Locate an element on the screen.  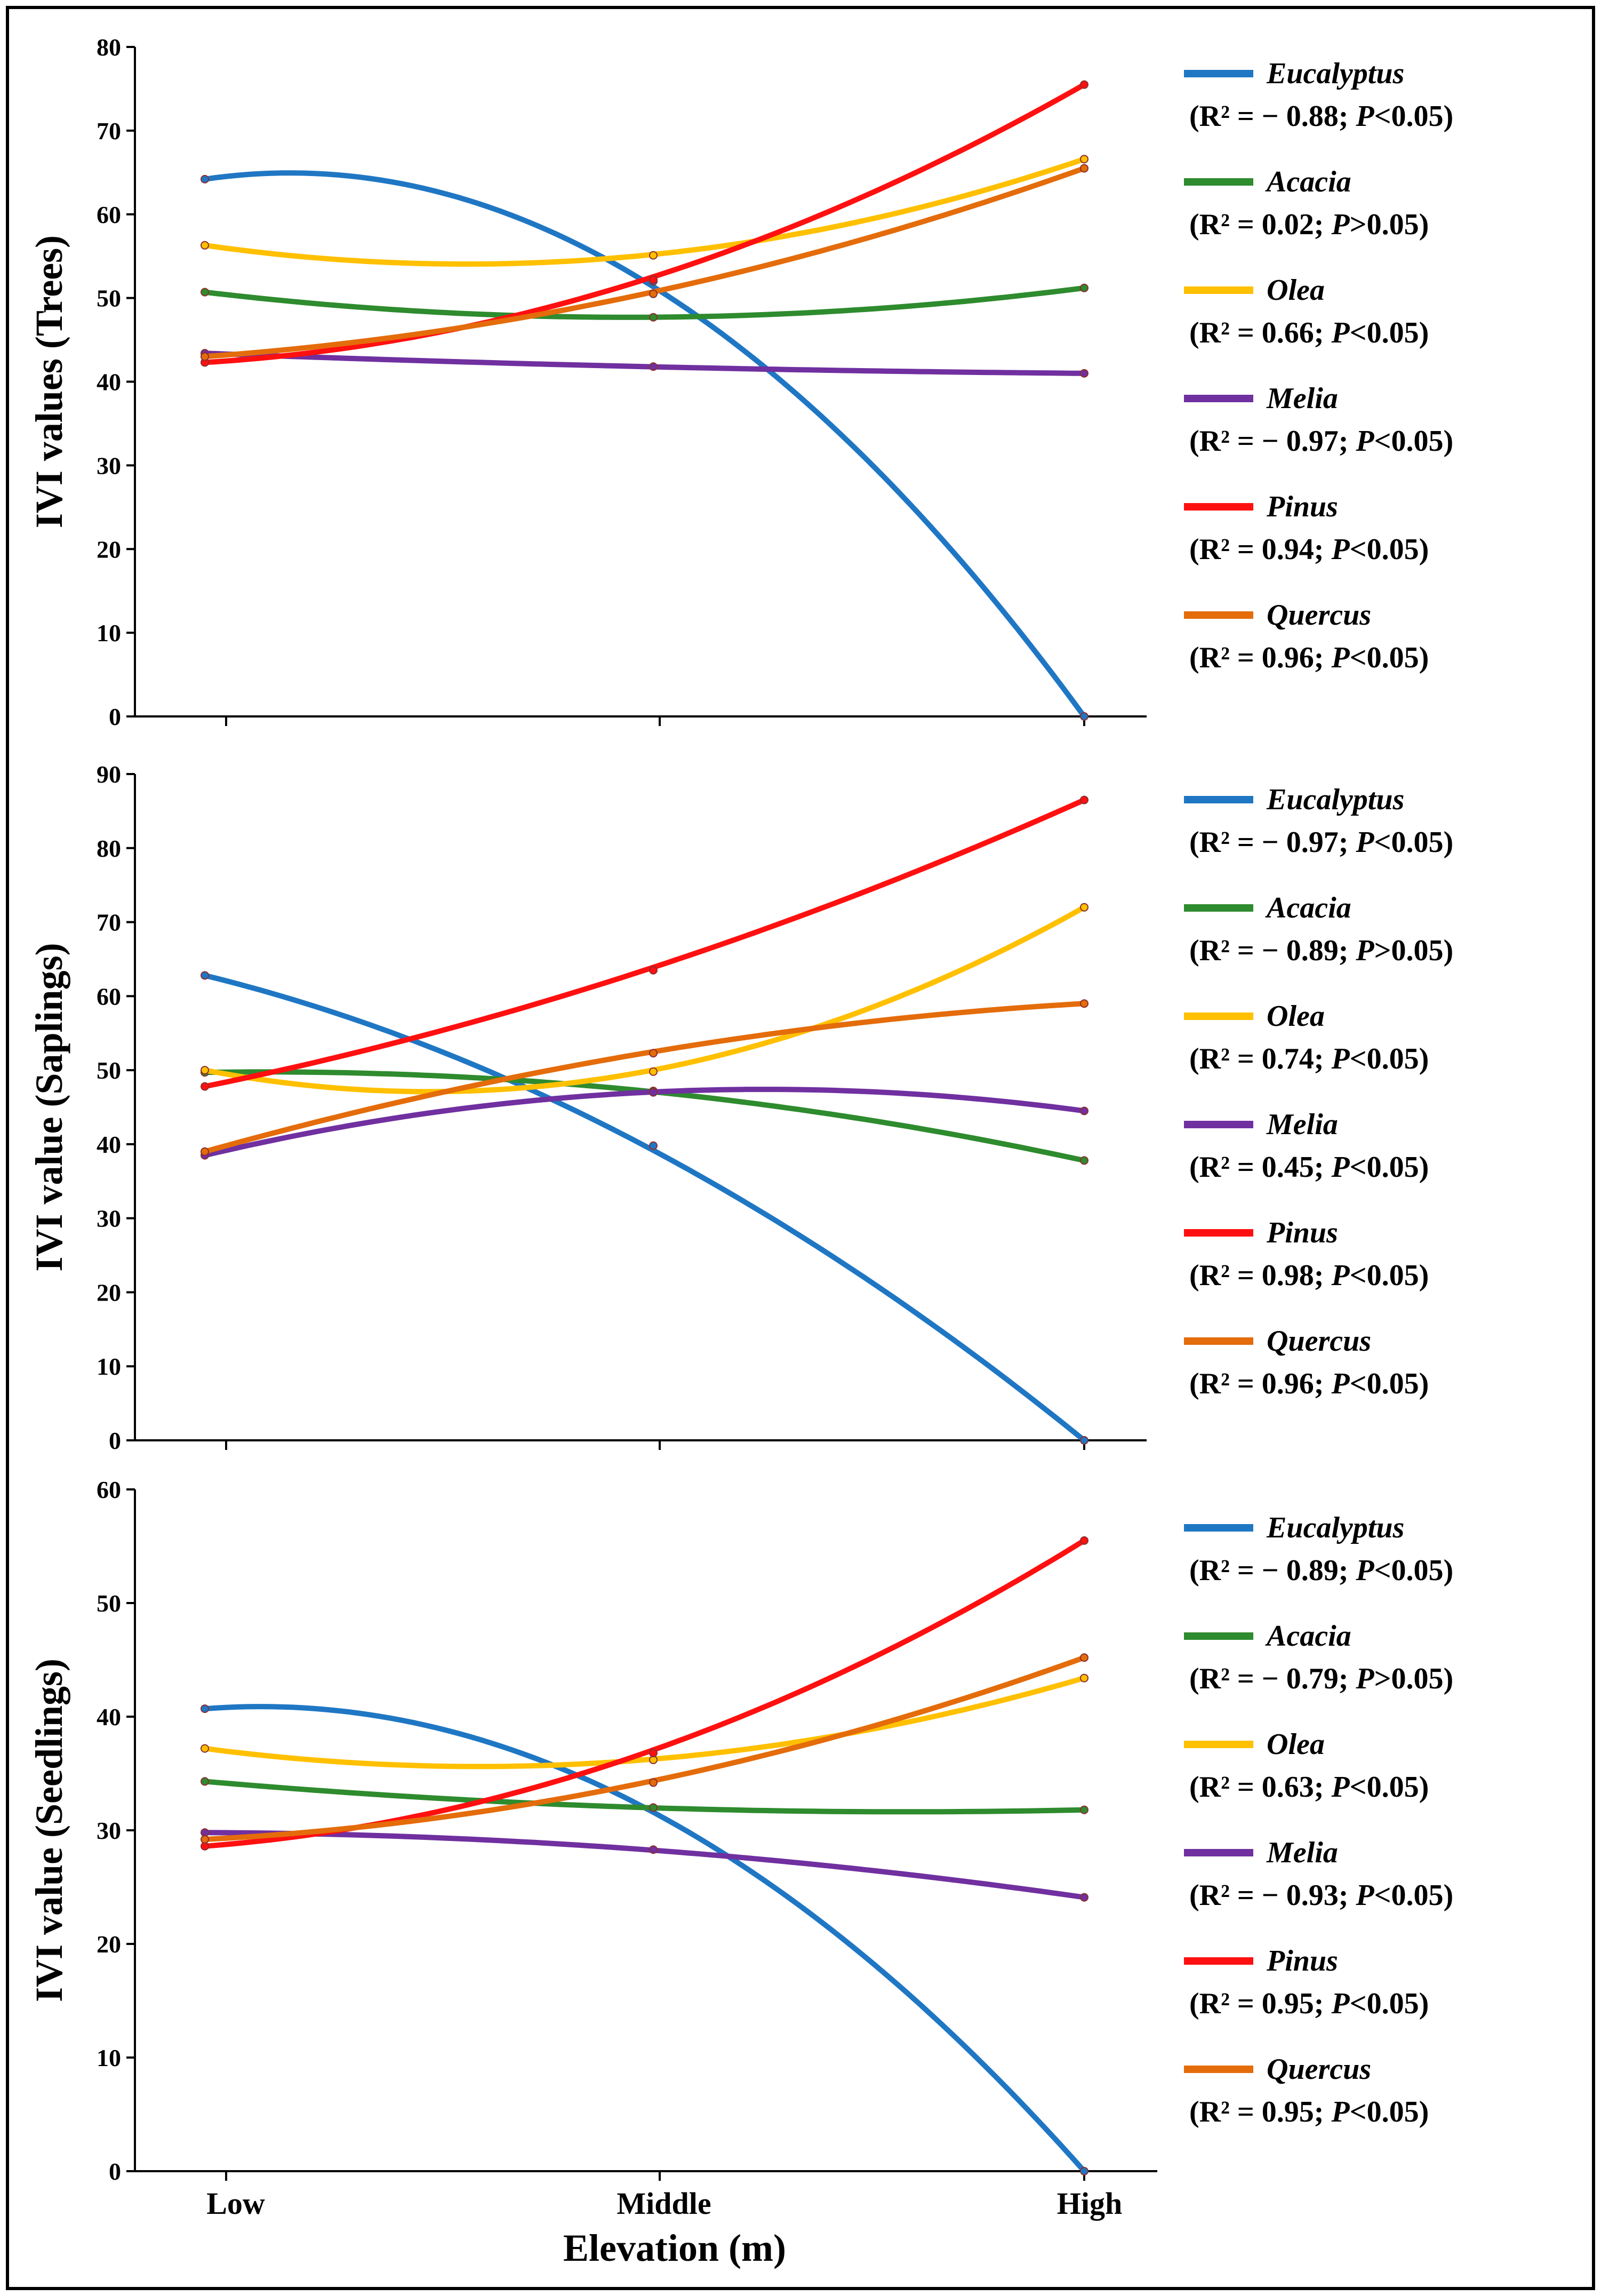
legend-stat-melia: (R² = − 0.93; P<0.05) is located at coordinates (1321, 1895).